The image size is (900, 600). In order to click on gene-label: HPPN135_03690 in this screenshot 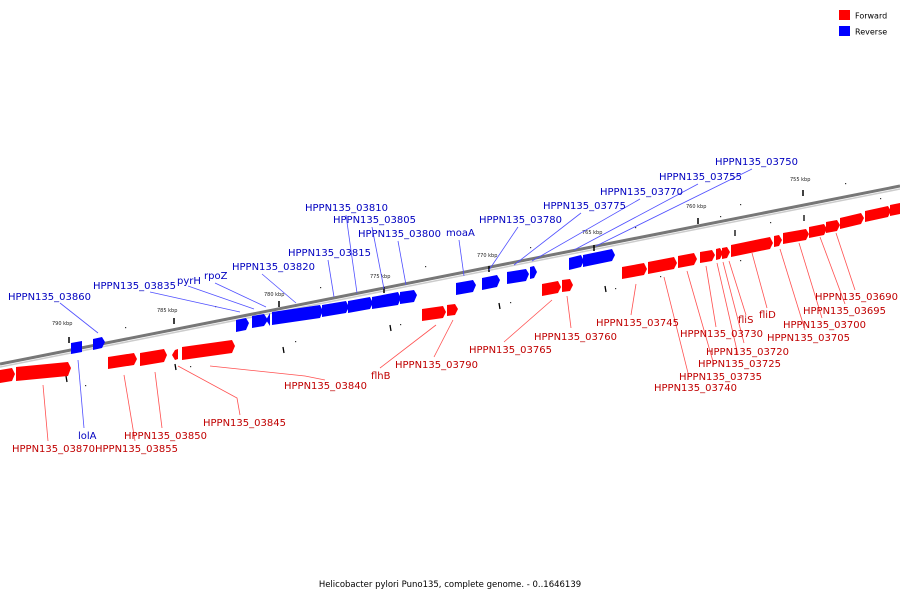, I will do `click(856, 297)`.